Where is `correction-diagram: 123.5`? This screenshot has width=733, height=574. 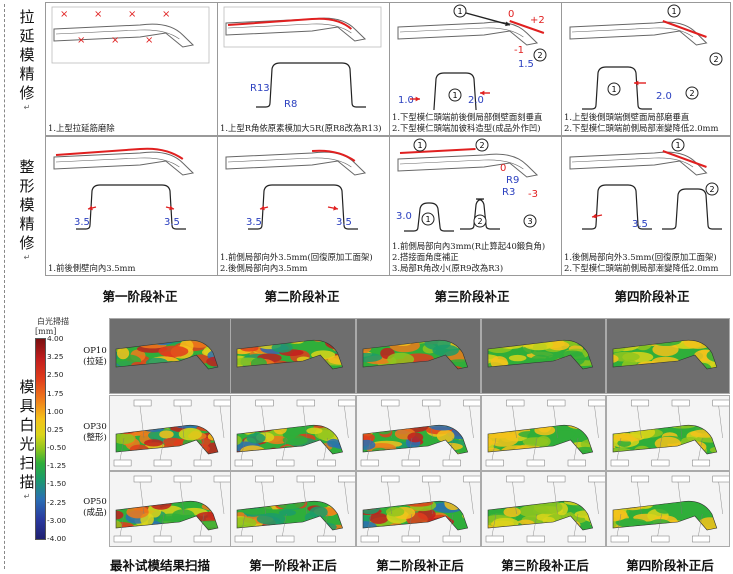 correction-diagram: 123.5 is located at coordinates (645, 184).